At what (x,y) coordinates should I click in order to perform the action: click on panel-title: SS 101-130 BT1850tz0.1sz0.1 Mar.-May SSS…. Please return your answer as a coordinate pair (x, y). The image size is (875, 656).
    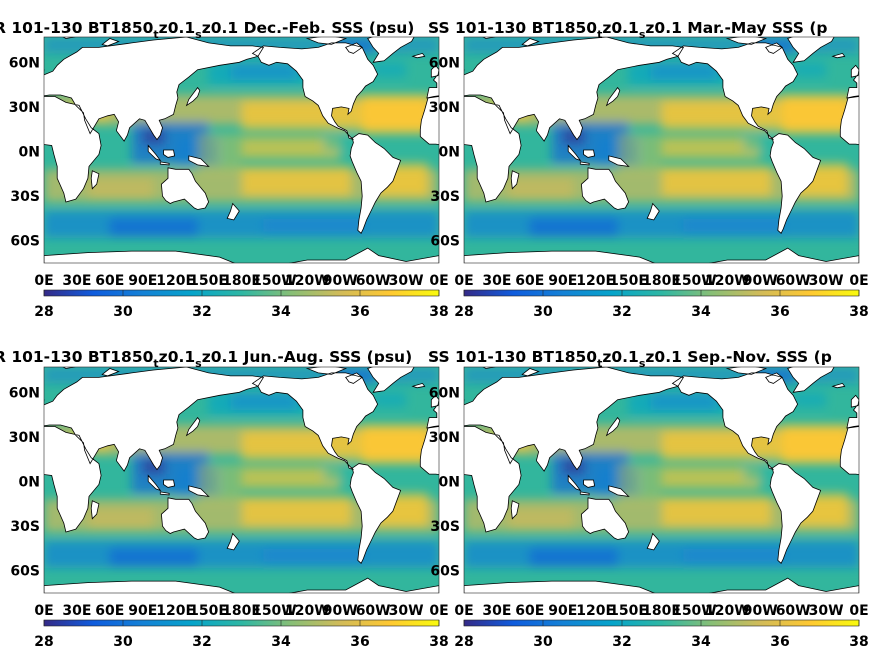
    Looking at the image, I should click on (628, 30).